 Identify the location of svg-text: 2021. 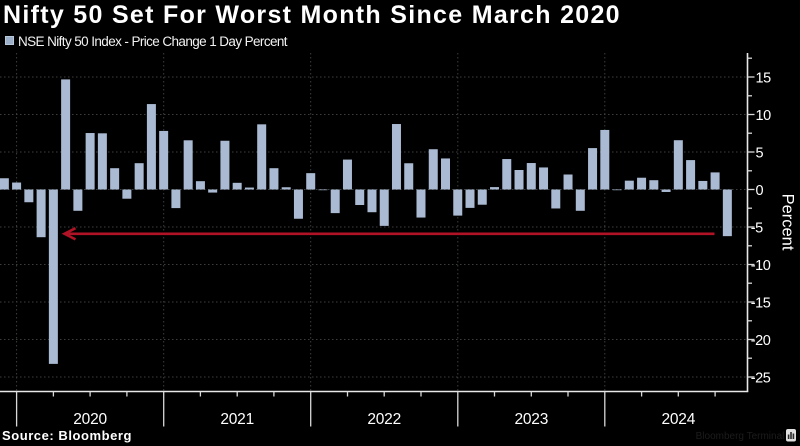
(237, 419).